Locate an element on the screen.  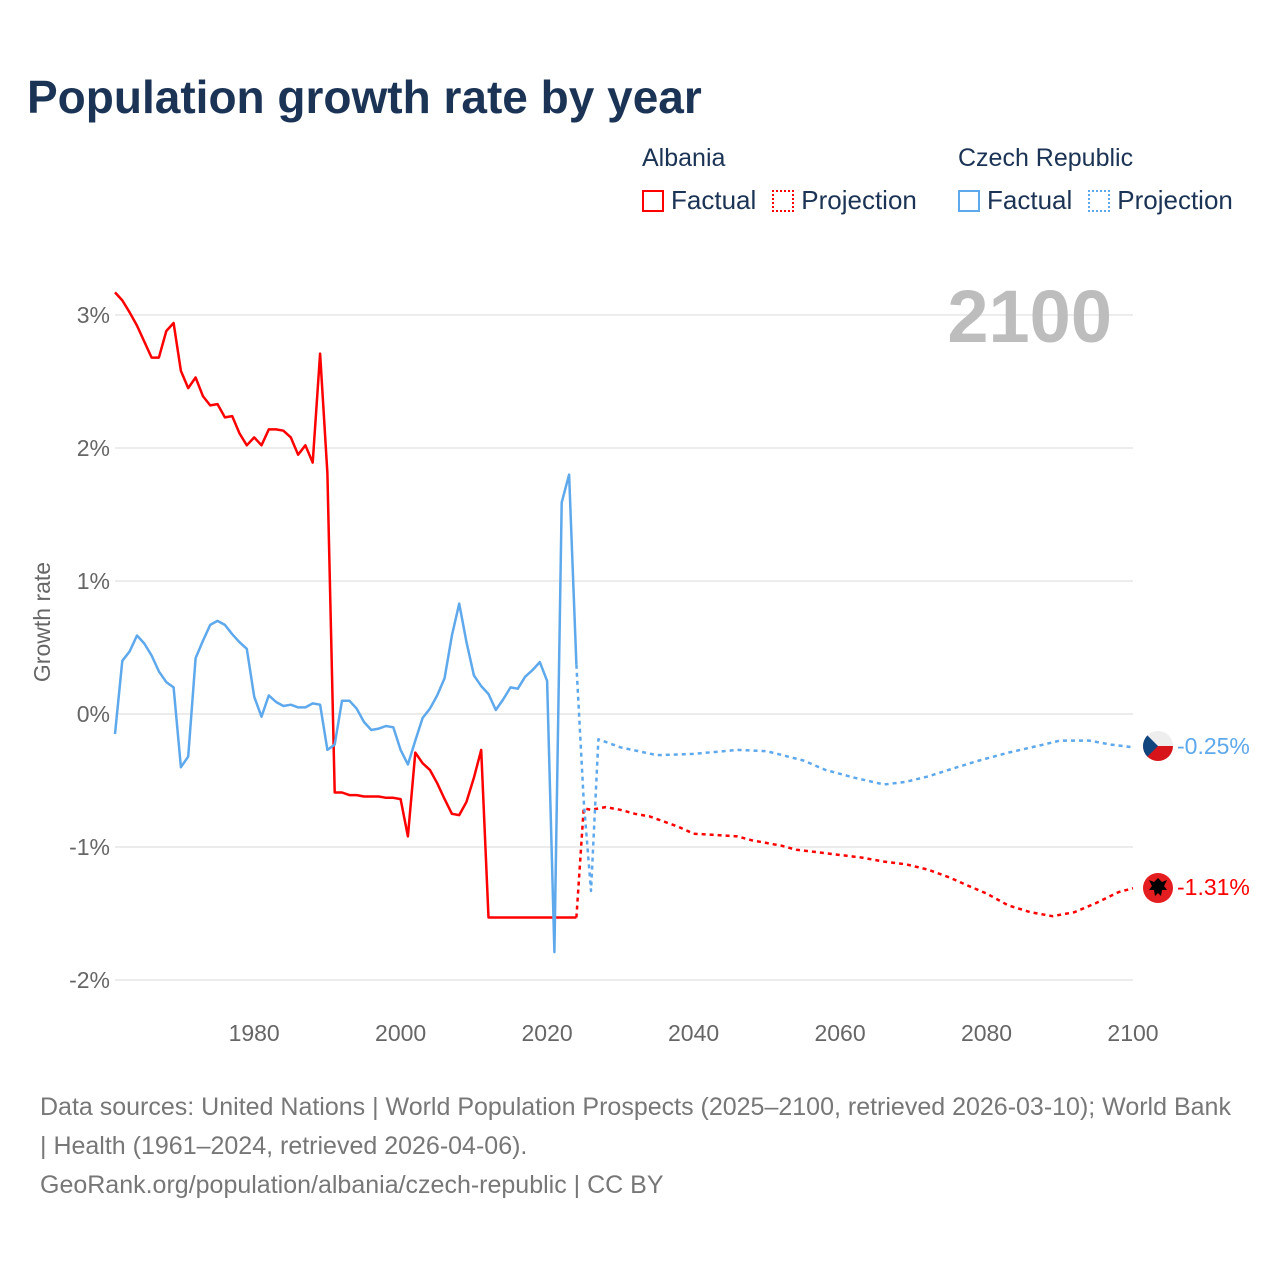
legend-czech-factual: Factual is located at coordinates (1015, 200).